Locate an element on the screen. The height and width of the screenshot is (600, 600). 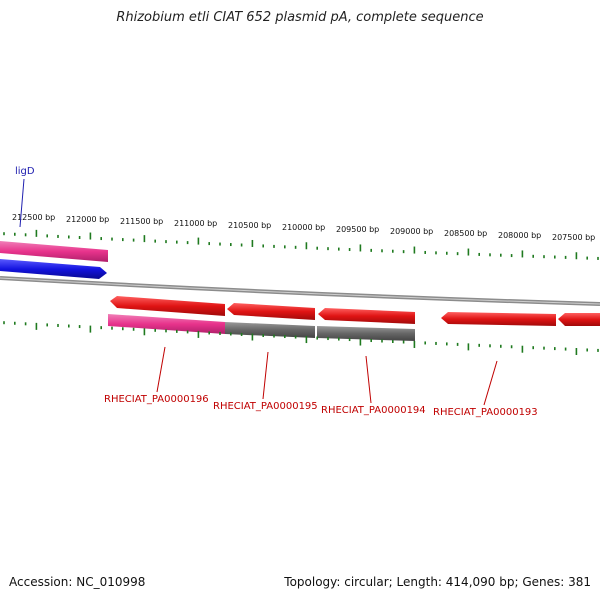
scale-label: 210000 bp is located at coordinates (303, 227).